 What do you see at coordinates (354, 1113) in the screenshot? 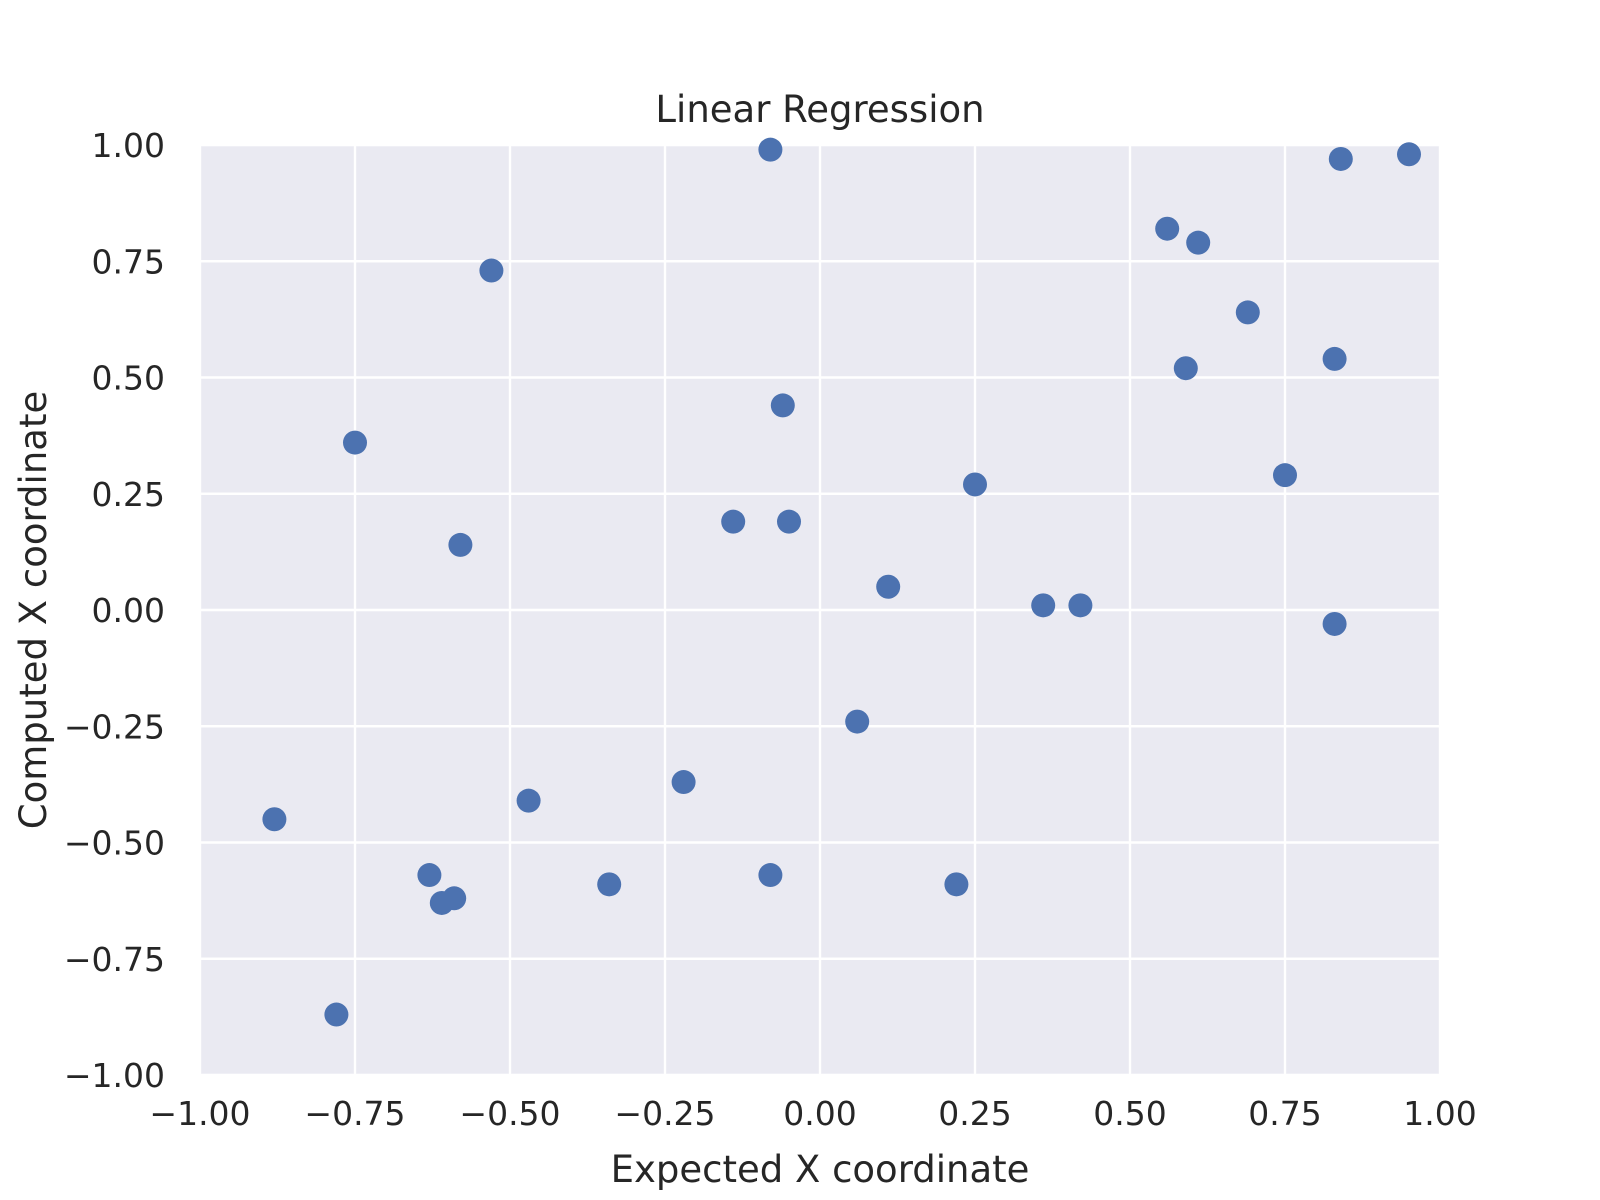
I see `x-tick-label: −0.75` at bounding box center [354, 1113].